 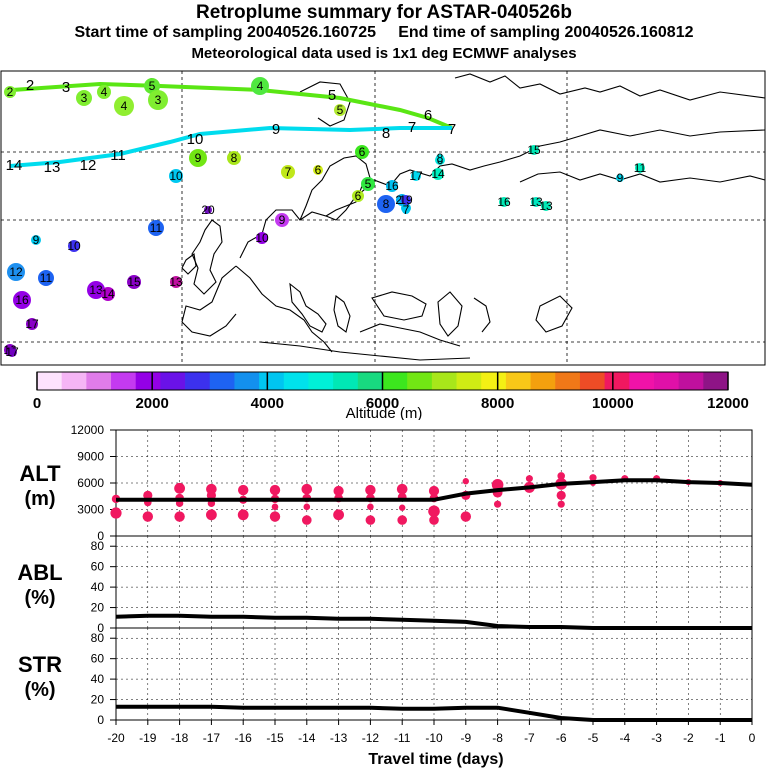 What do you see at coordinates (148, 738) in the screenshot?
I see `x-tick-label: -19` at bounding box center [148, 738].